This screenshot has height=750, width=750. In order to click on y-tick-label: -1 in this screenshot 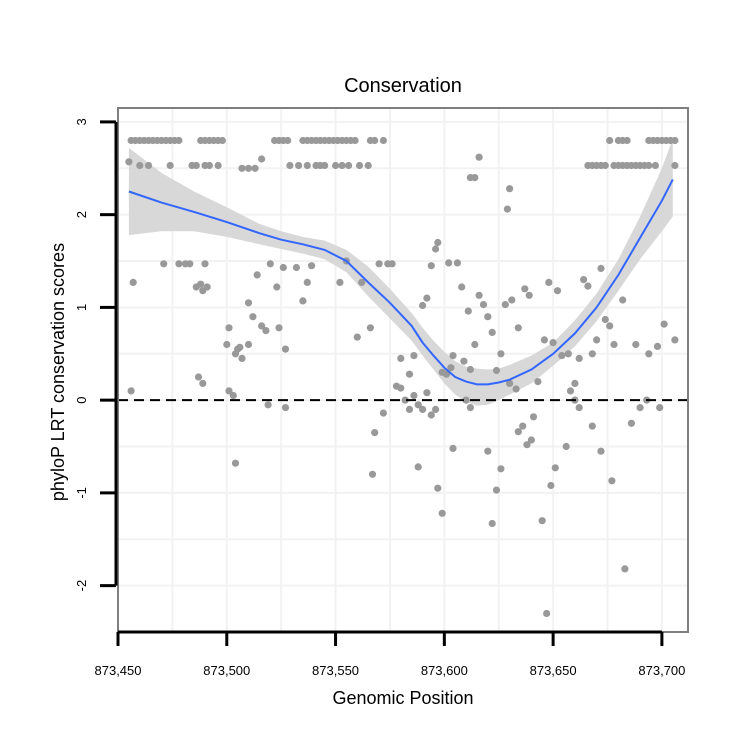, I will do `click(81, 493)`.